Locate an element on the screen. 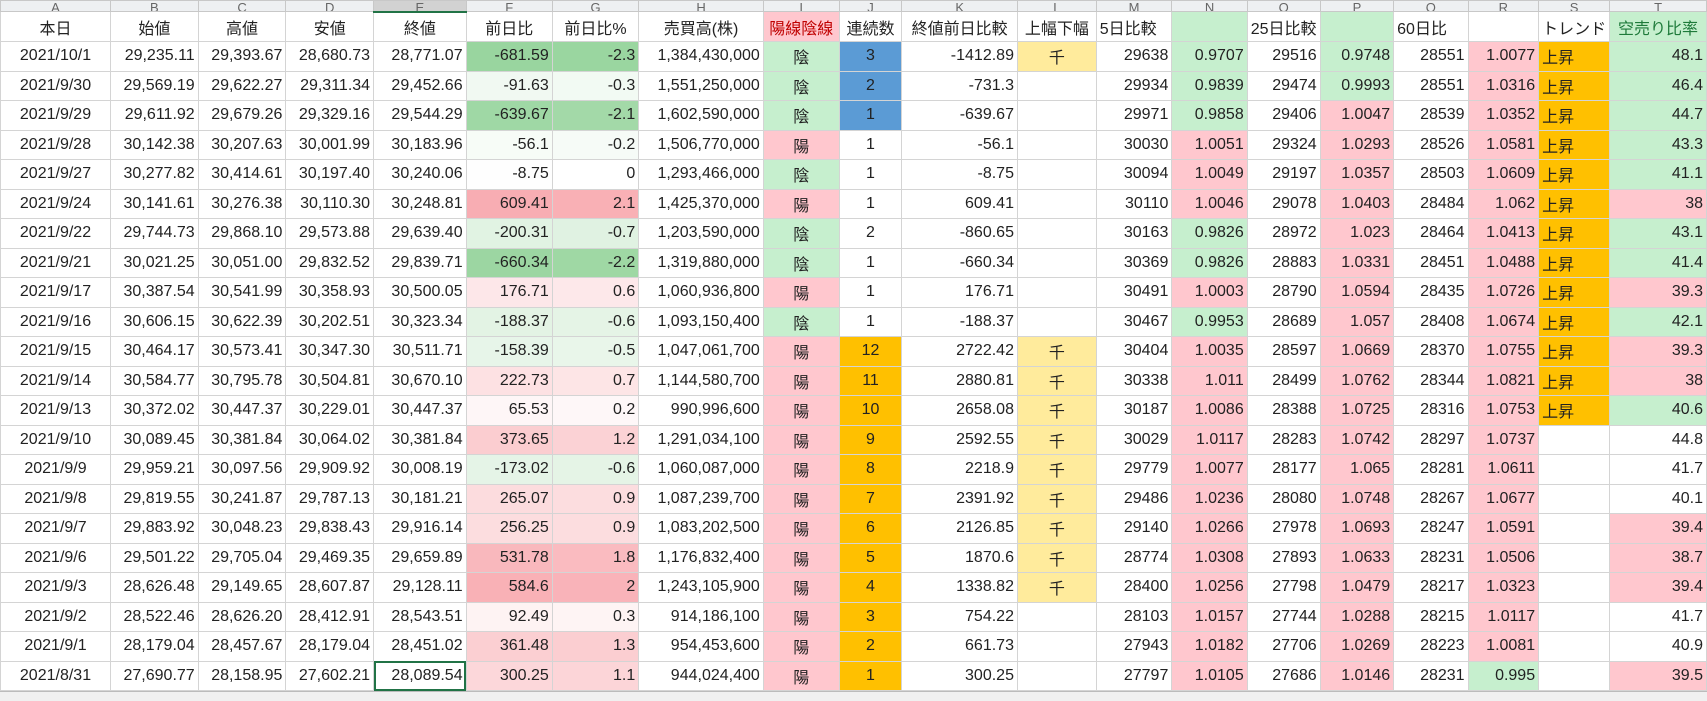  cell: 28597 is located at coordinates (1283, 351).